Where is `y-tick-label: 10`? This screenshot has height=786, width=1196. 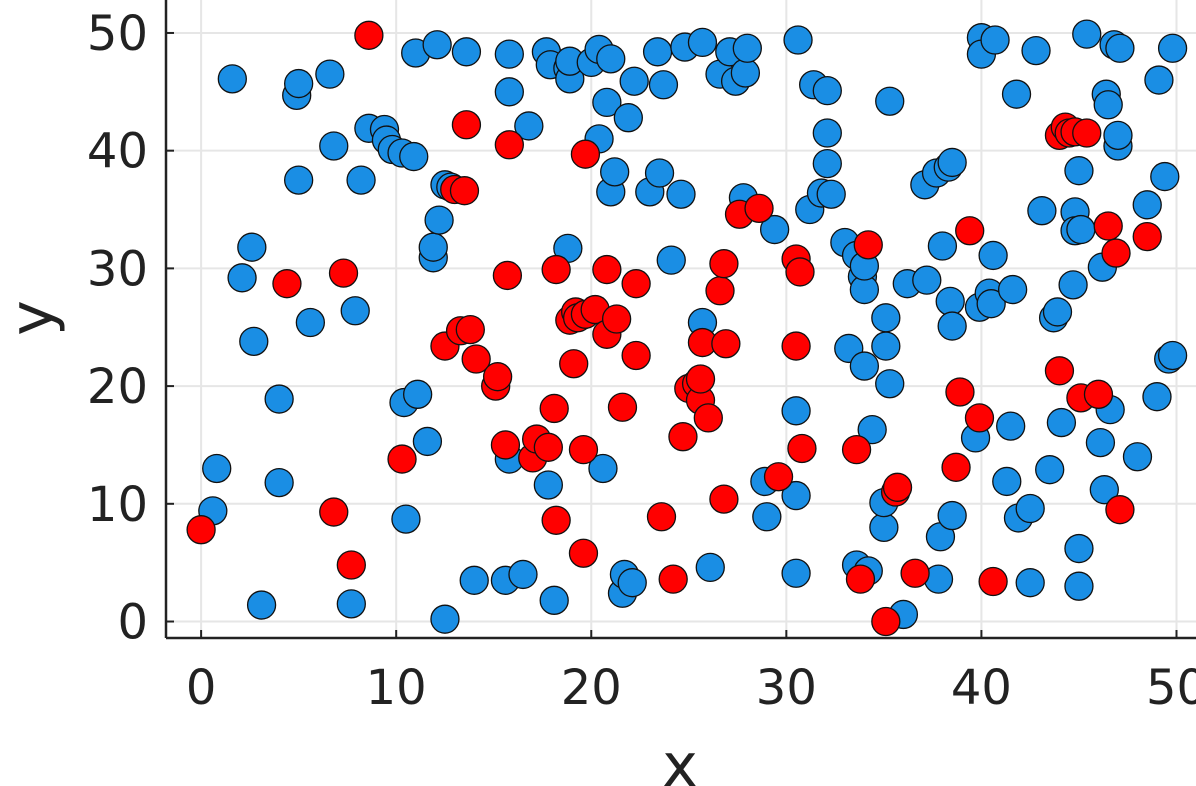 y-tick-label: 10 is located at coordinates (117, 505).